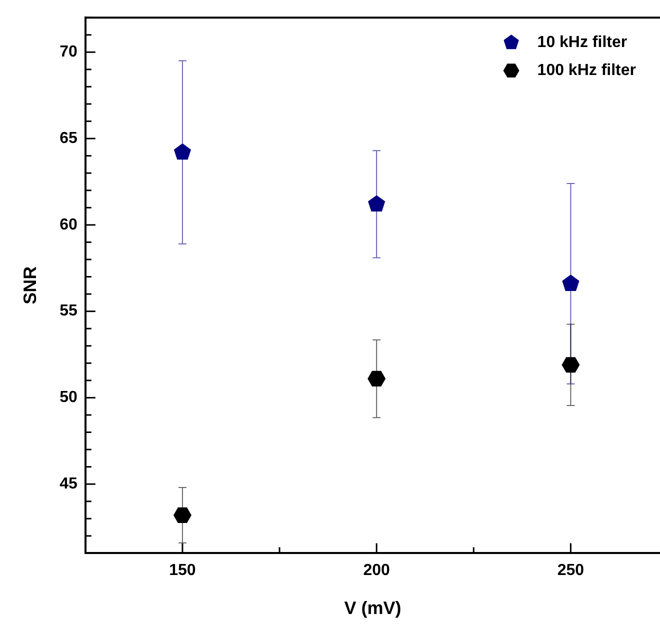 The image size is (660, 635). I want to click on y-axis-title: SNR, so click(30, 285).